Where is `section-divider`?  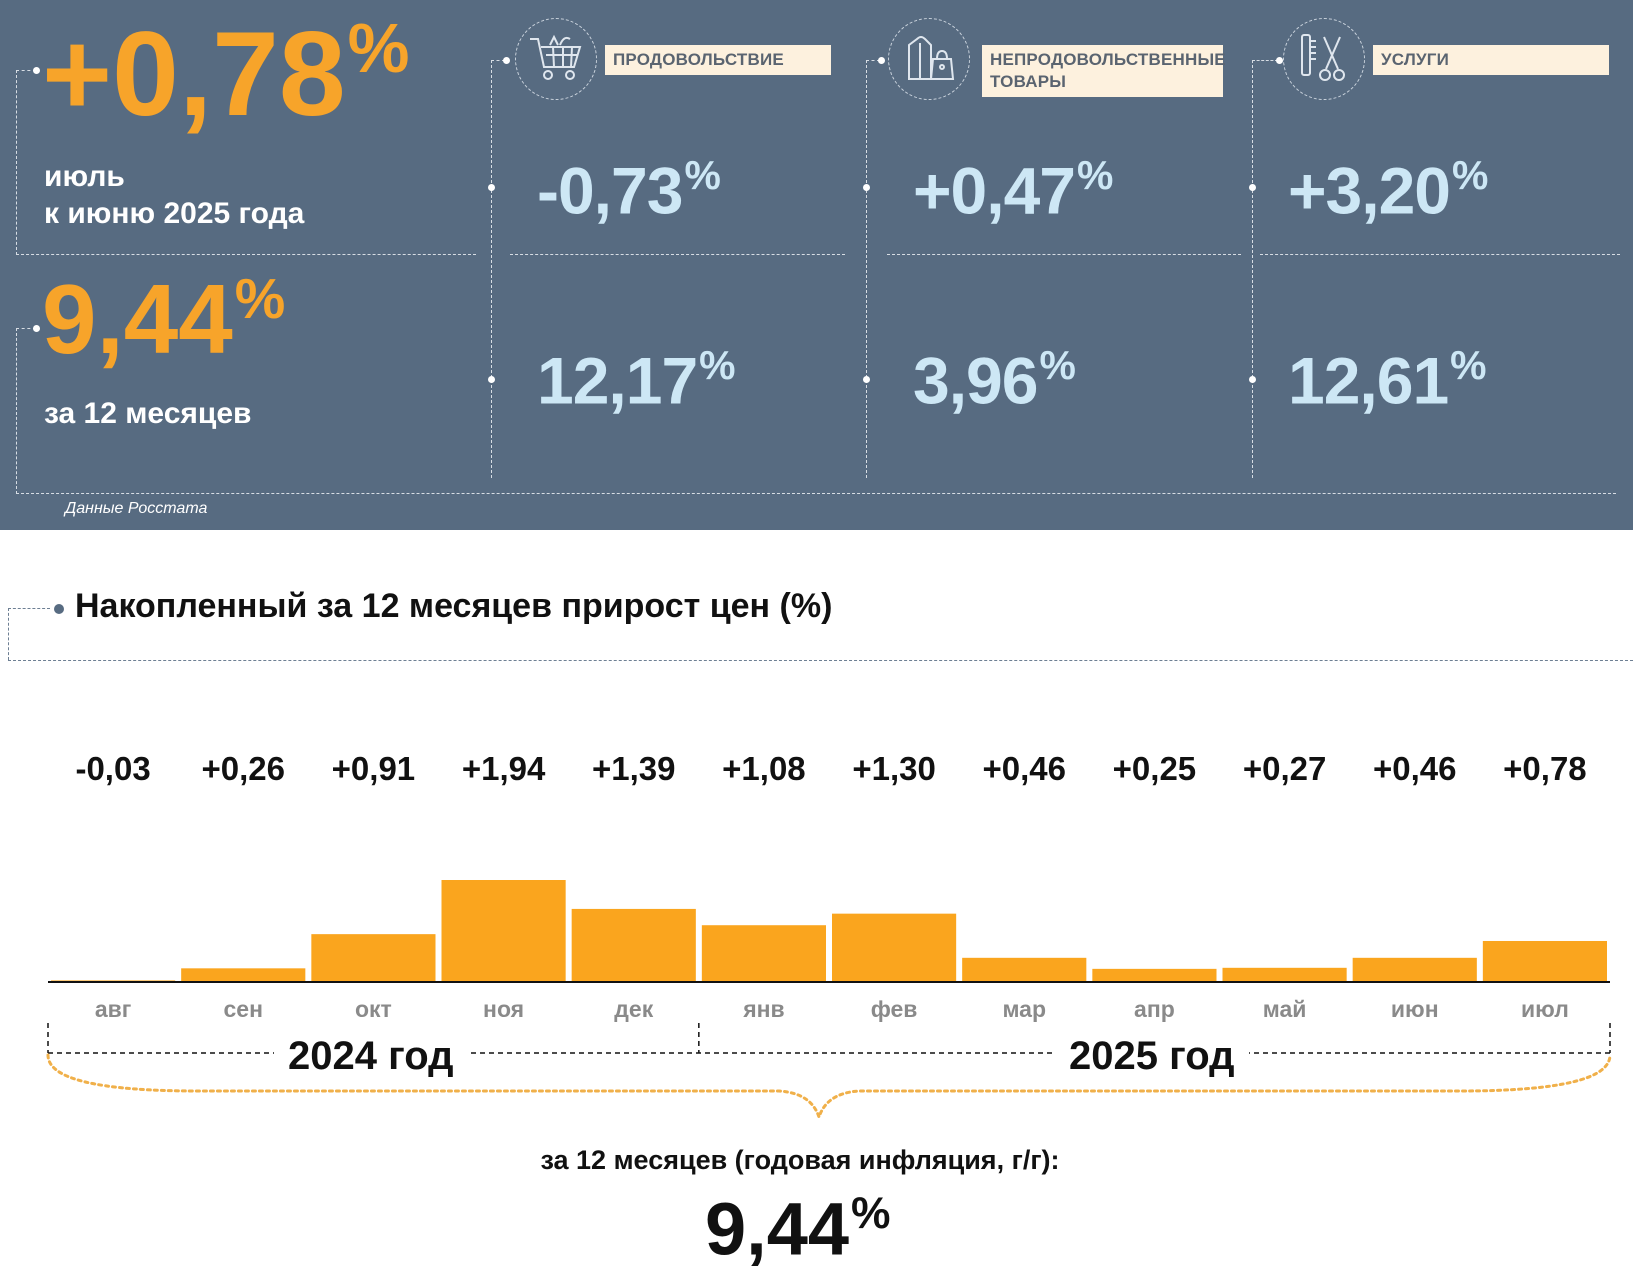
section-divider is located at coordinates (820, 660).